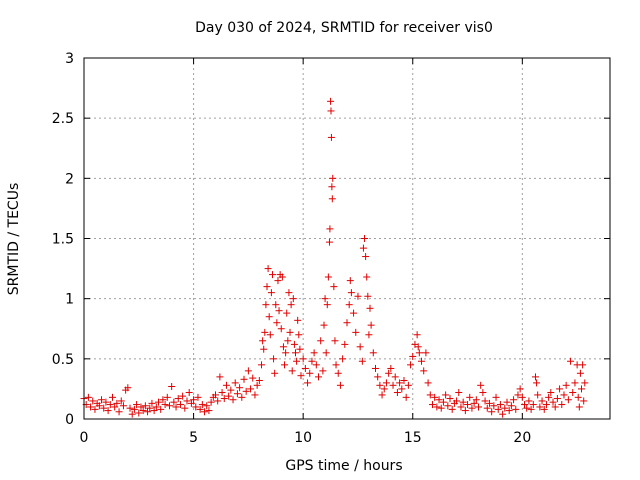 The width and height of the screenshot is (640, 480). I want to click on y-tick-label: 0.5, so click(63, 360).